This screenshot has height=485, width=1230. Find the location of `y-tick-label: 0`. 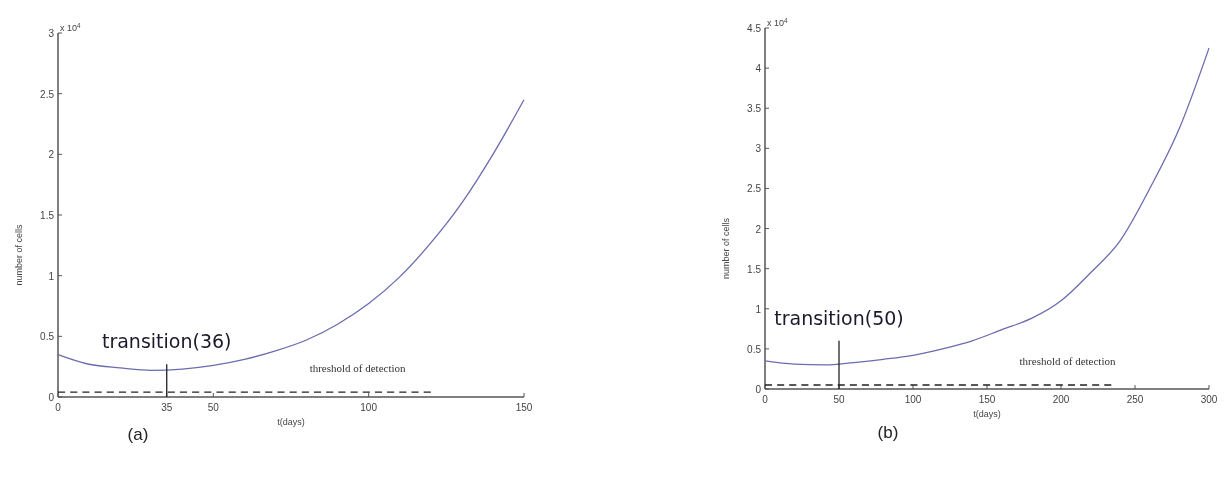

y-tick-label: 0 is located at coordinates (758, 389).